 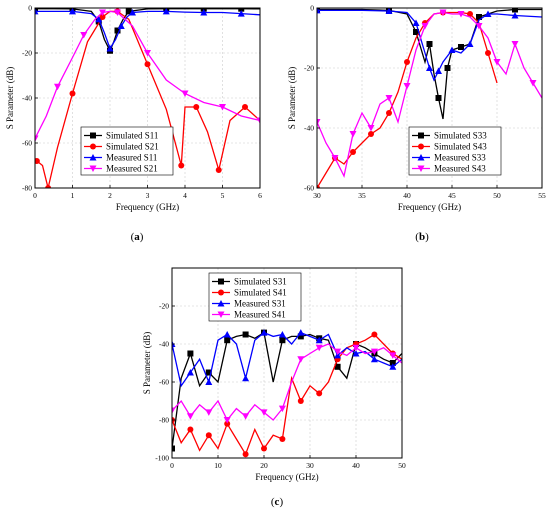 What do you see at coordinates (309, 68) in the screenshot?
I see `y-tick-label: -20` at bounding box center [309, 68].